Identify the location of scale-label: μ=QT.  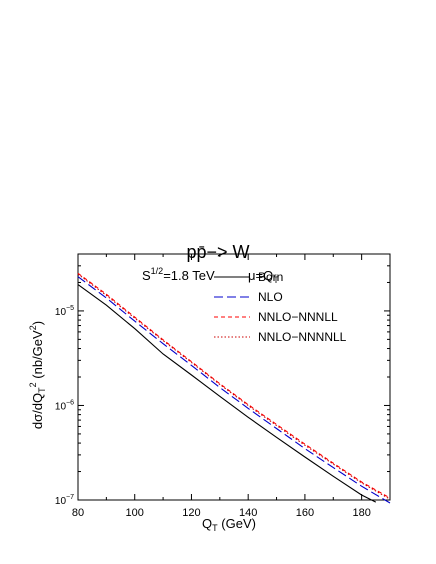
(263, 276).